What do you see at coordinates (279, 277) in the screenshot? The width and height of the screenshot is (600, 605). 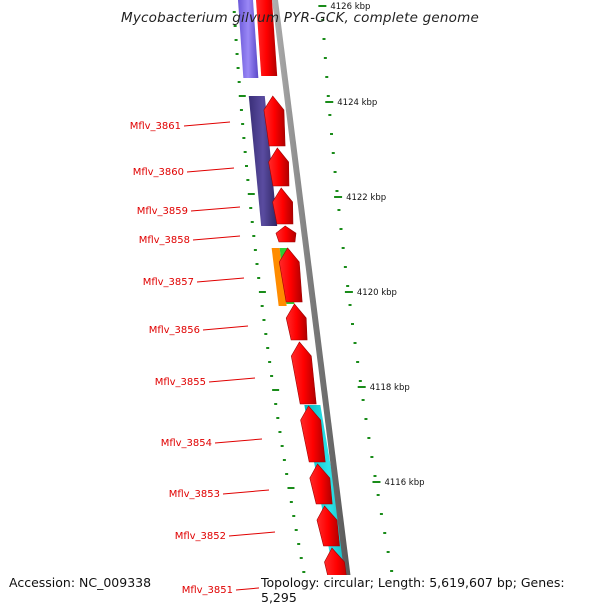 I see `feature-band-orange` at bounding box center [279, 277].